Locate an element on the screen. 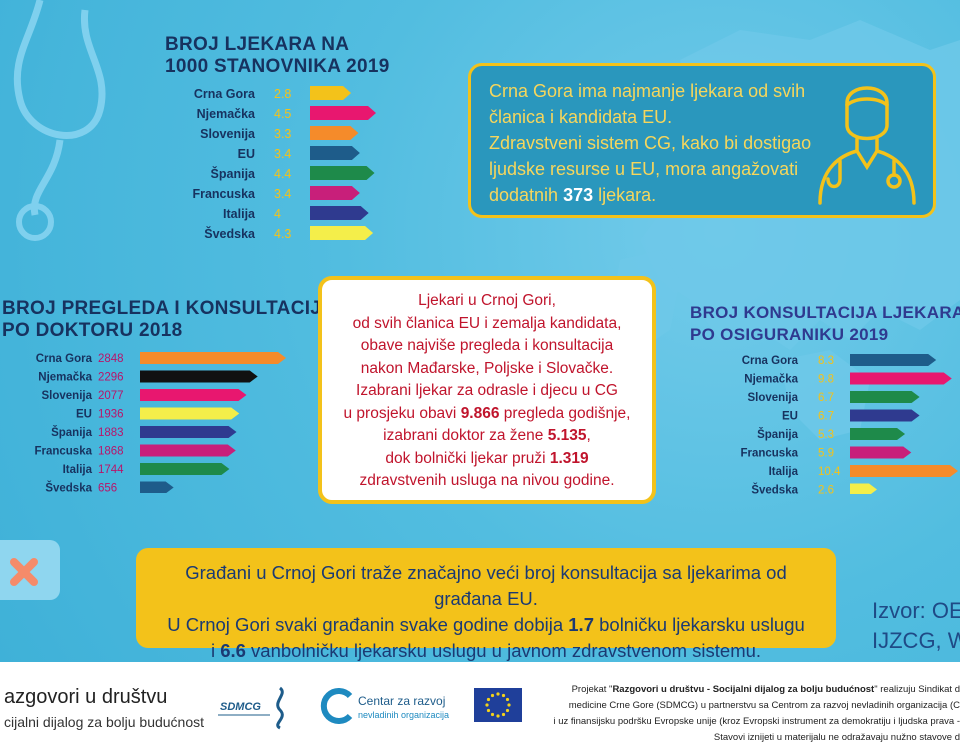  centar-logo-icon is located at coordinates (336, 706).